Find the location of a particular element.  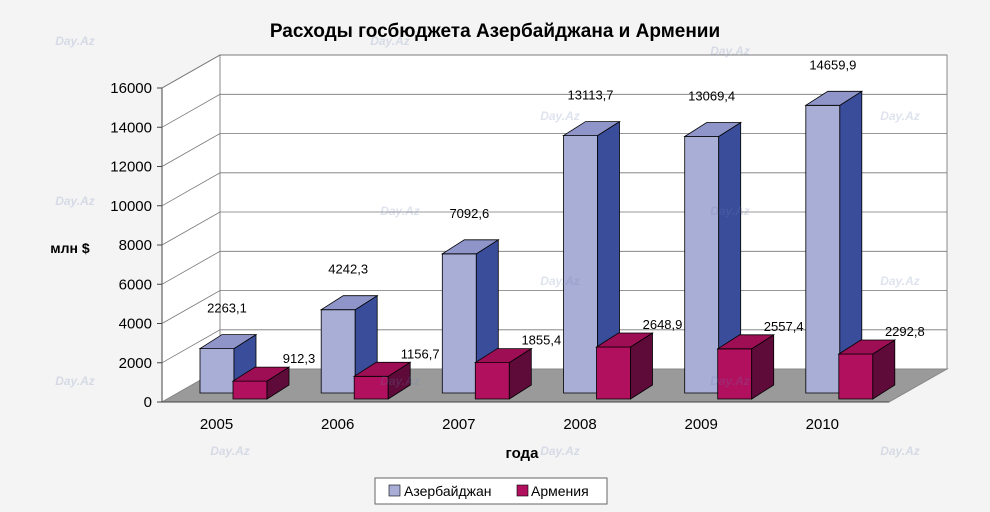

y-tick-label: 4000 is located at coordinates (135, 324).